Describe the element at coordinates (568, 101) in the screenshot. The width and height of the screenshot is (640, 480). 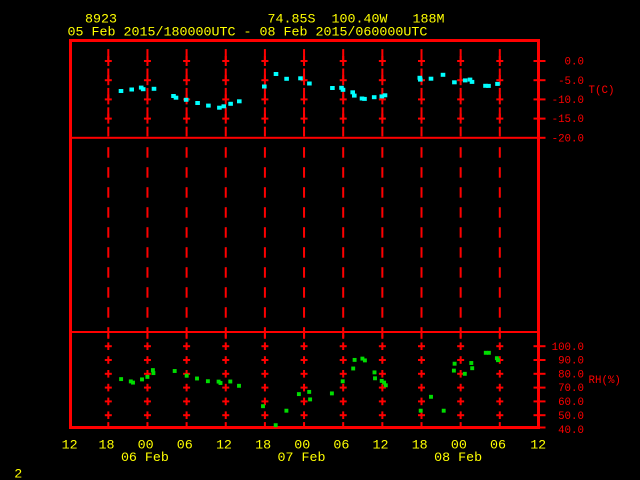
I see `svg-text: -10.0` at that location.